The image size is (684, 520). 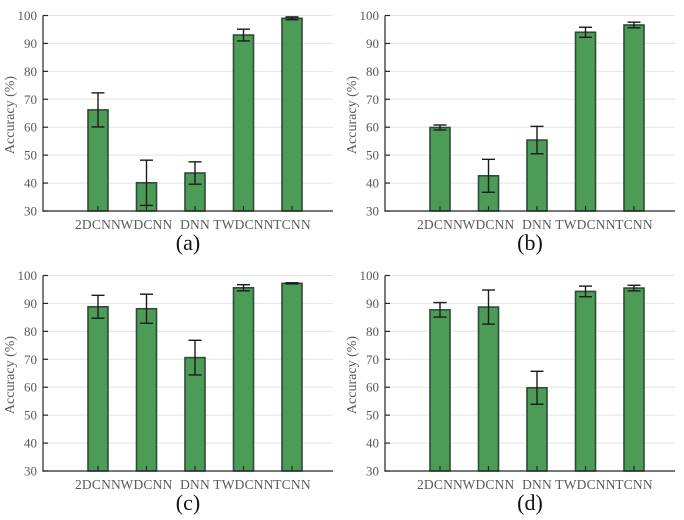 I want to click on panel-caption: (a), so click(x=188, y=242).